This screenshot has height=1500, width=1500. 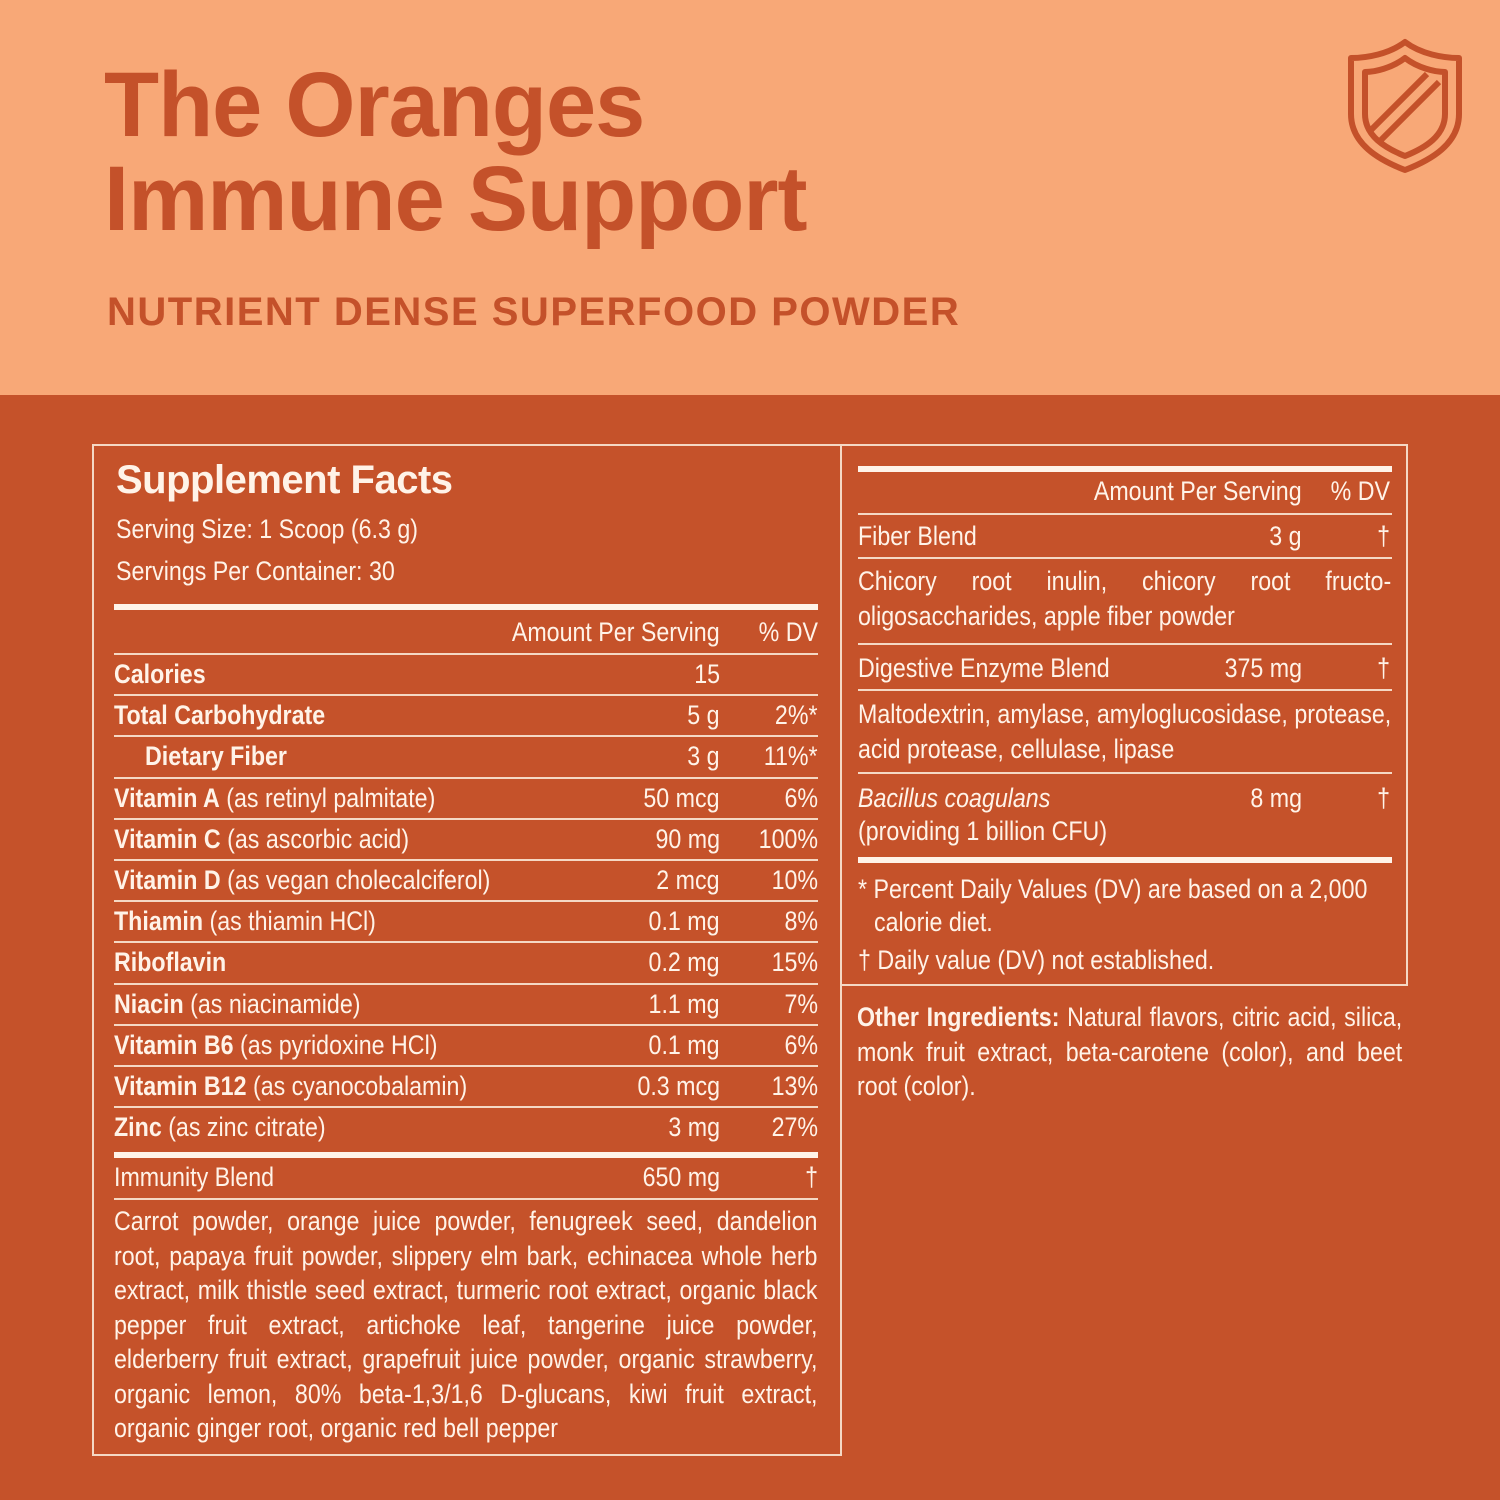 I want to click on nutrient-name: Zinc (as zinc citrate), so click(x=220, y=1127).